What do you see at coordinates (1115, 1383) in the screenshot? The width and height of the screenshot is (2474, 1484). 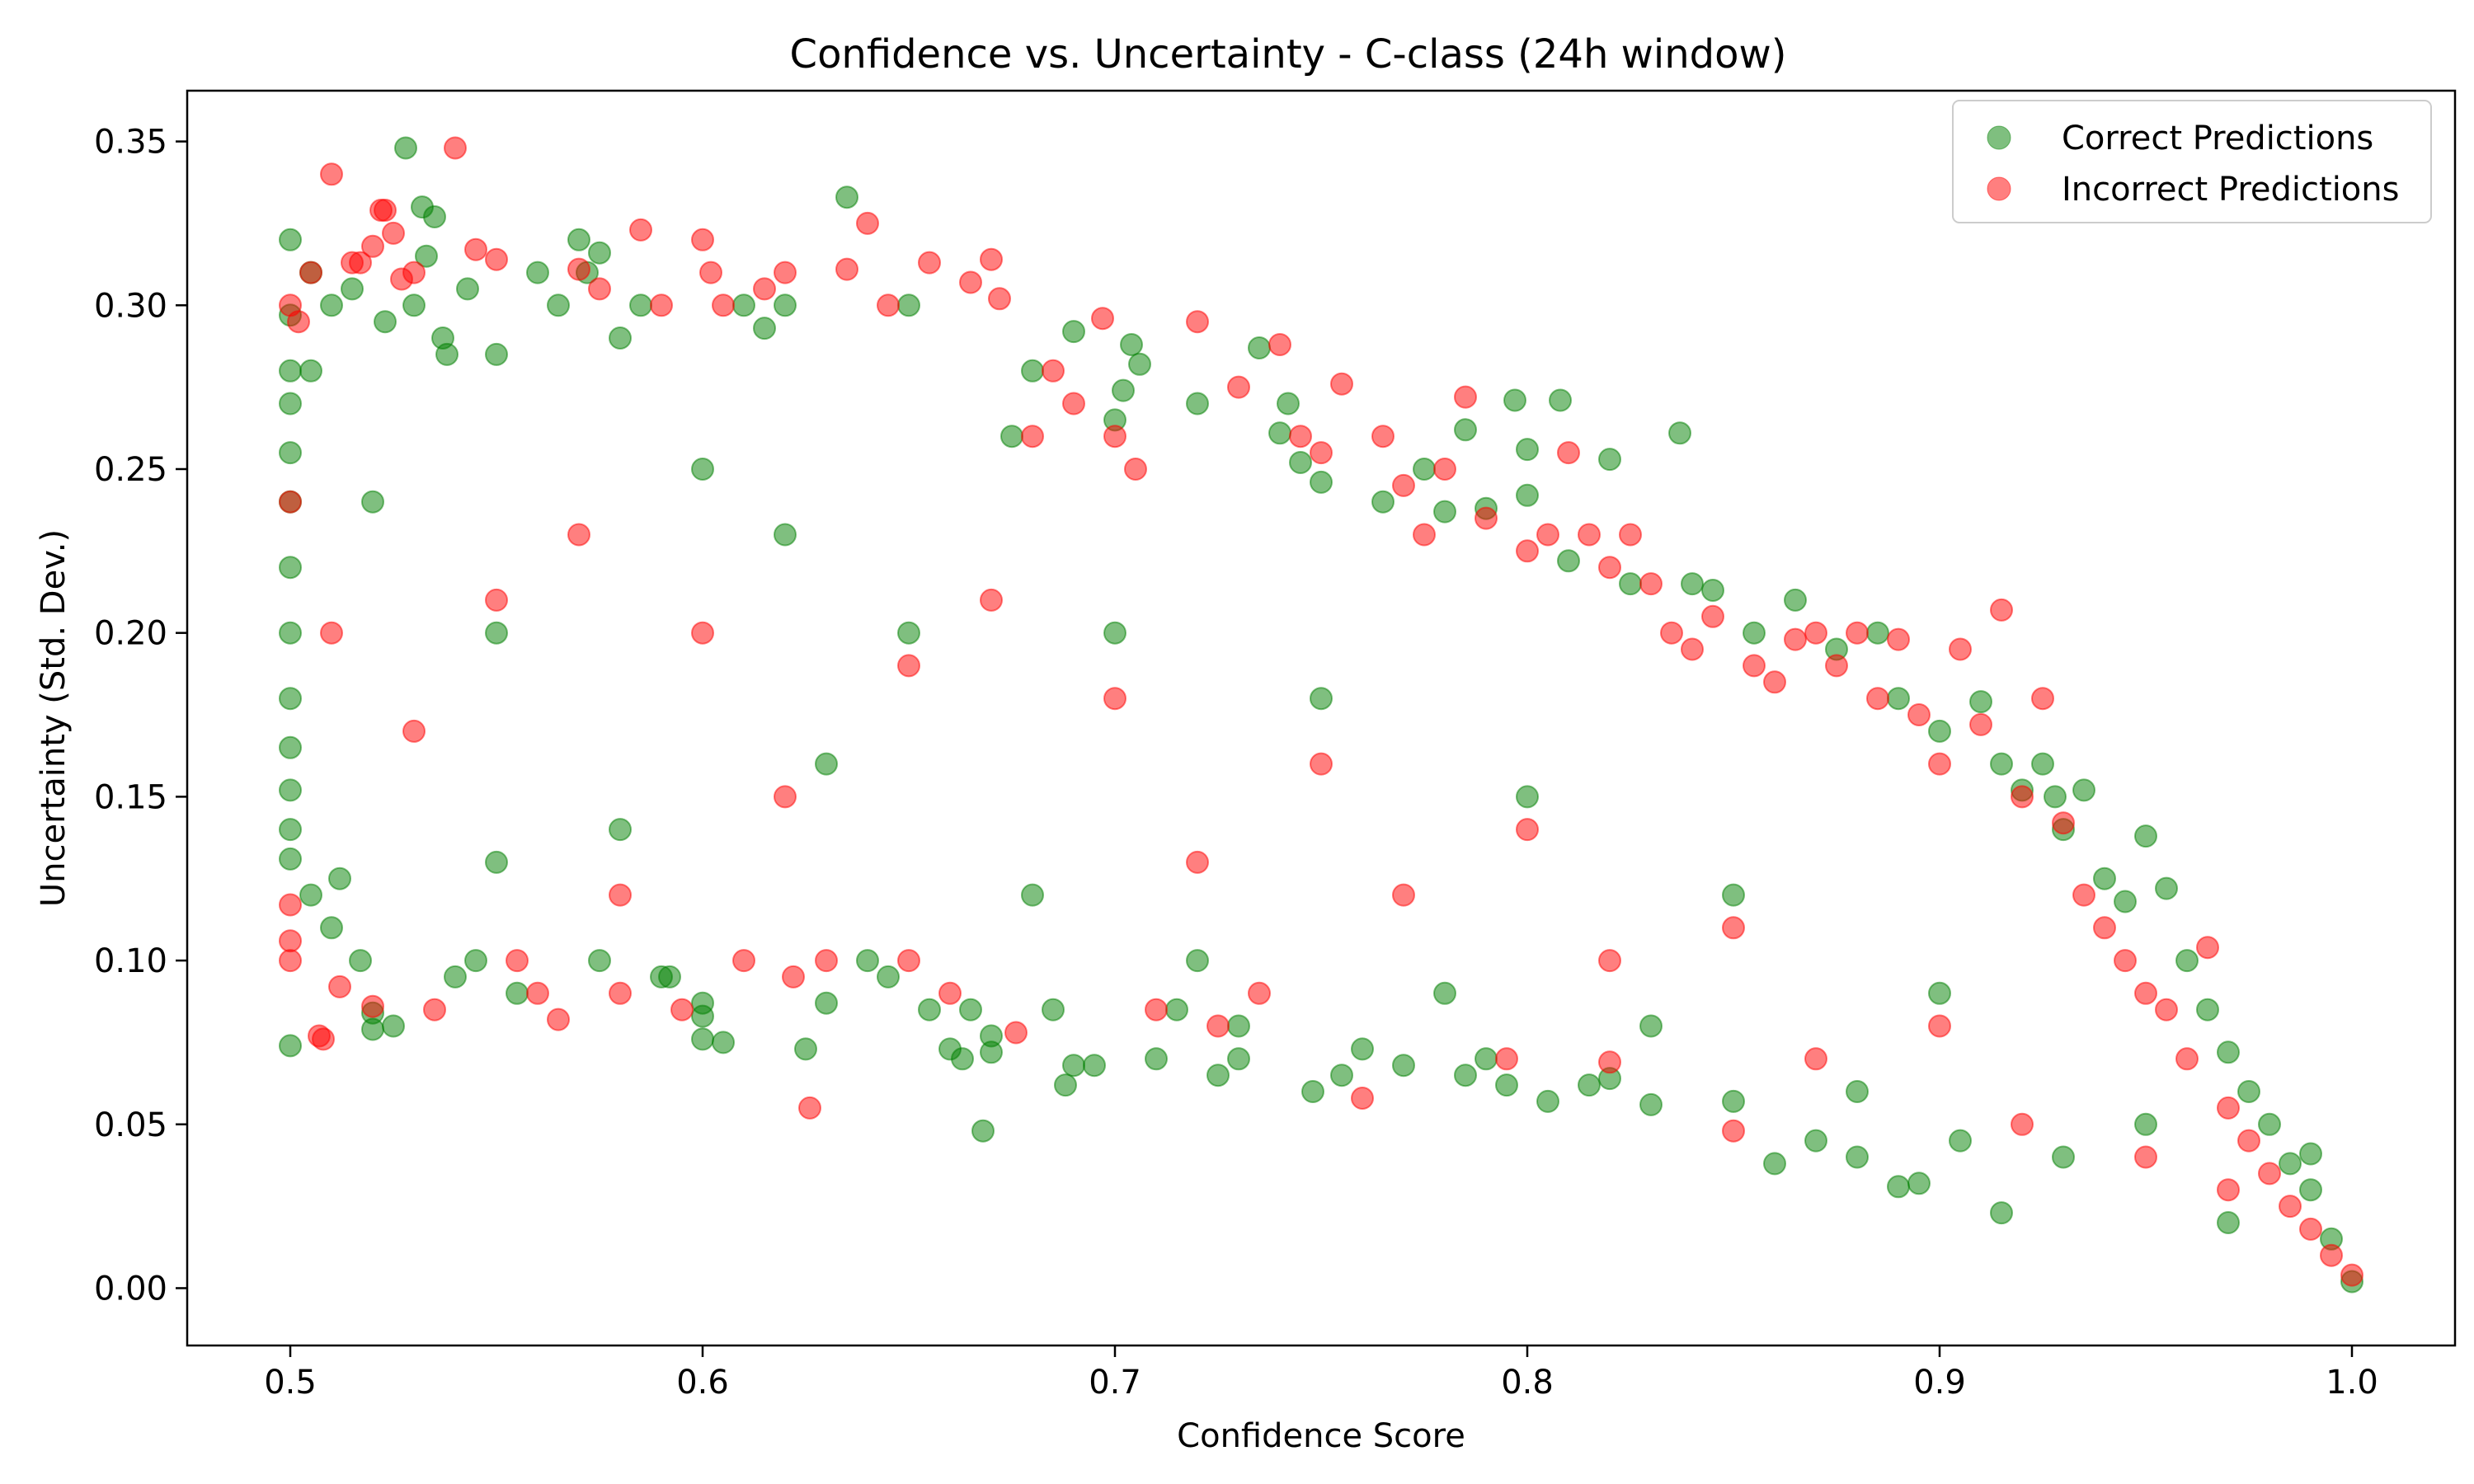 I see `x-tick-label: 0.7` at bounding box center [1115, 1383].